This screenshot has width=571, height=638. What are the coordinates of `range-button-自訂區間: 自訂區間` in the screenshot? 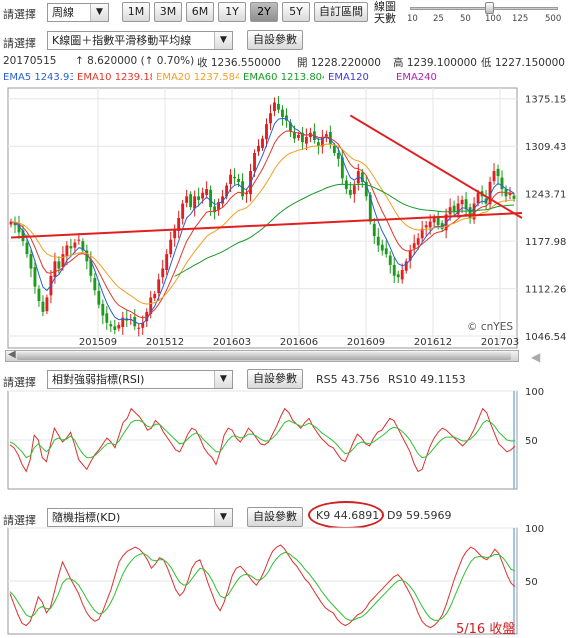 It's located at (341, 12).